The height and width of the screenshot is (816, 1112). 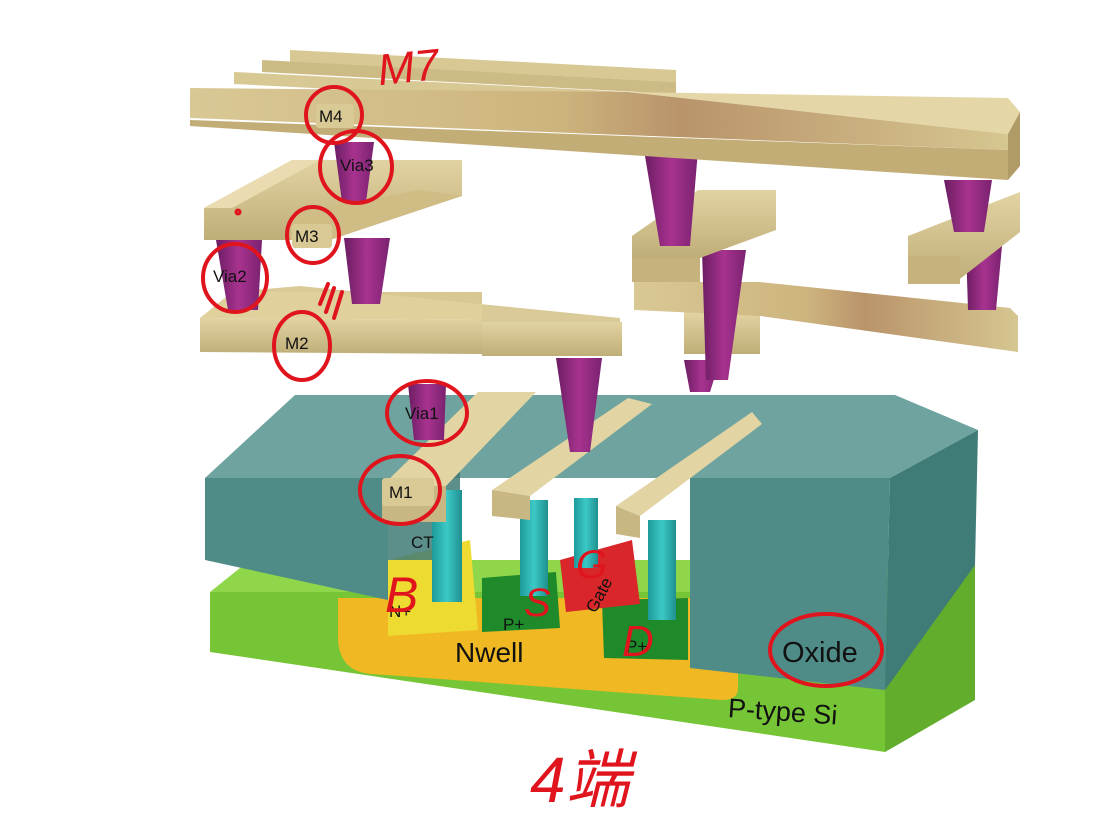 I want to click on circle-oxide, so click(x=826, y=650).